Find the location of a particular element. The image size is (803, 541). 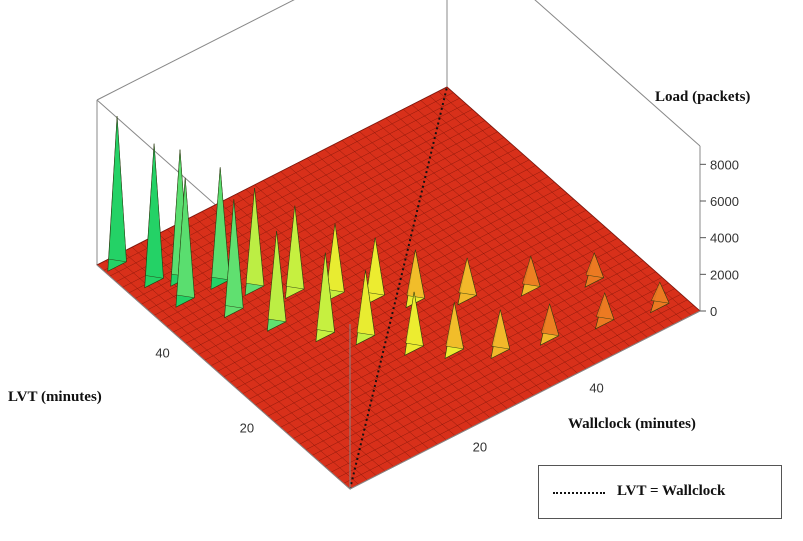

reference-line is located at coordinates (398, 288).